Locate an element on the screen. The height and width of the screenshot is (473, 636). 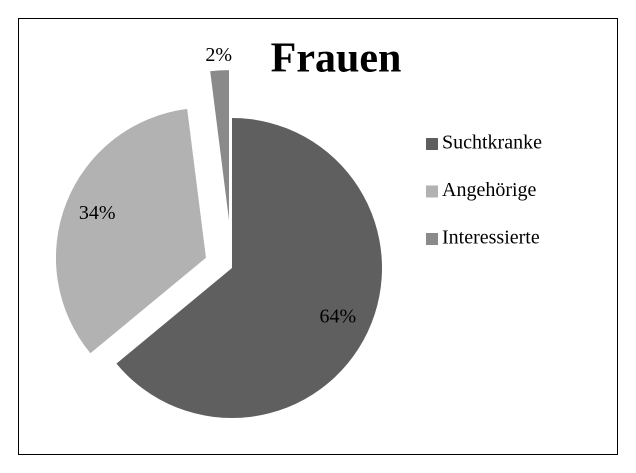
chart-title: Frauen is located at coordinates (336, 59).